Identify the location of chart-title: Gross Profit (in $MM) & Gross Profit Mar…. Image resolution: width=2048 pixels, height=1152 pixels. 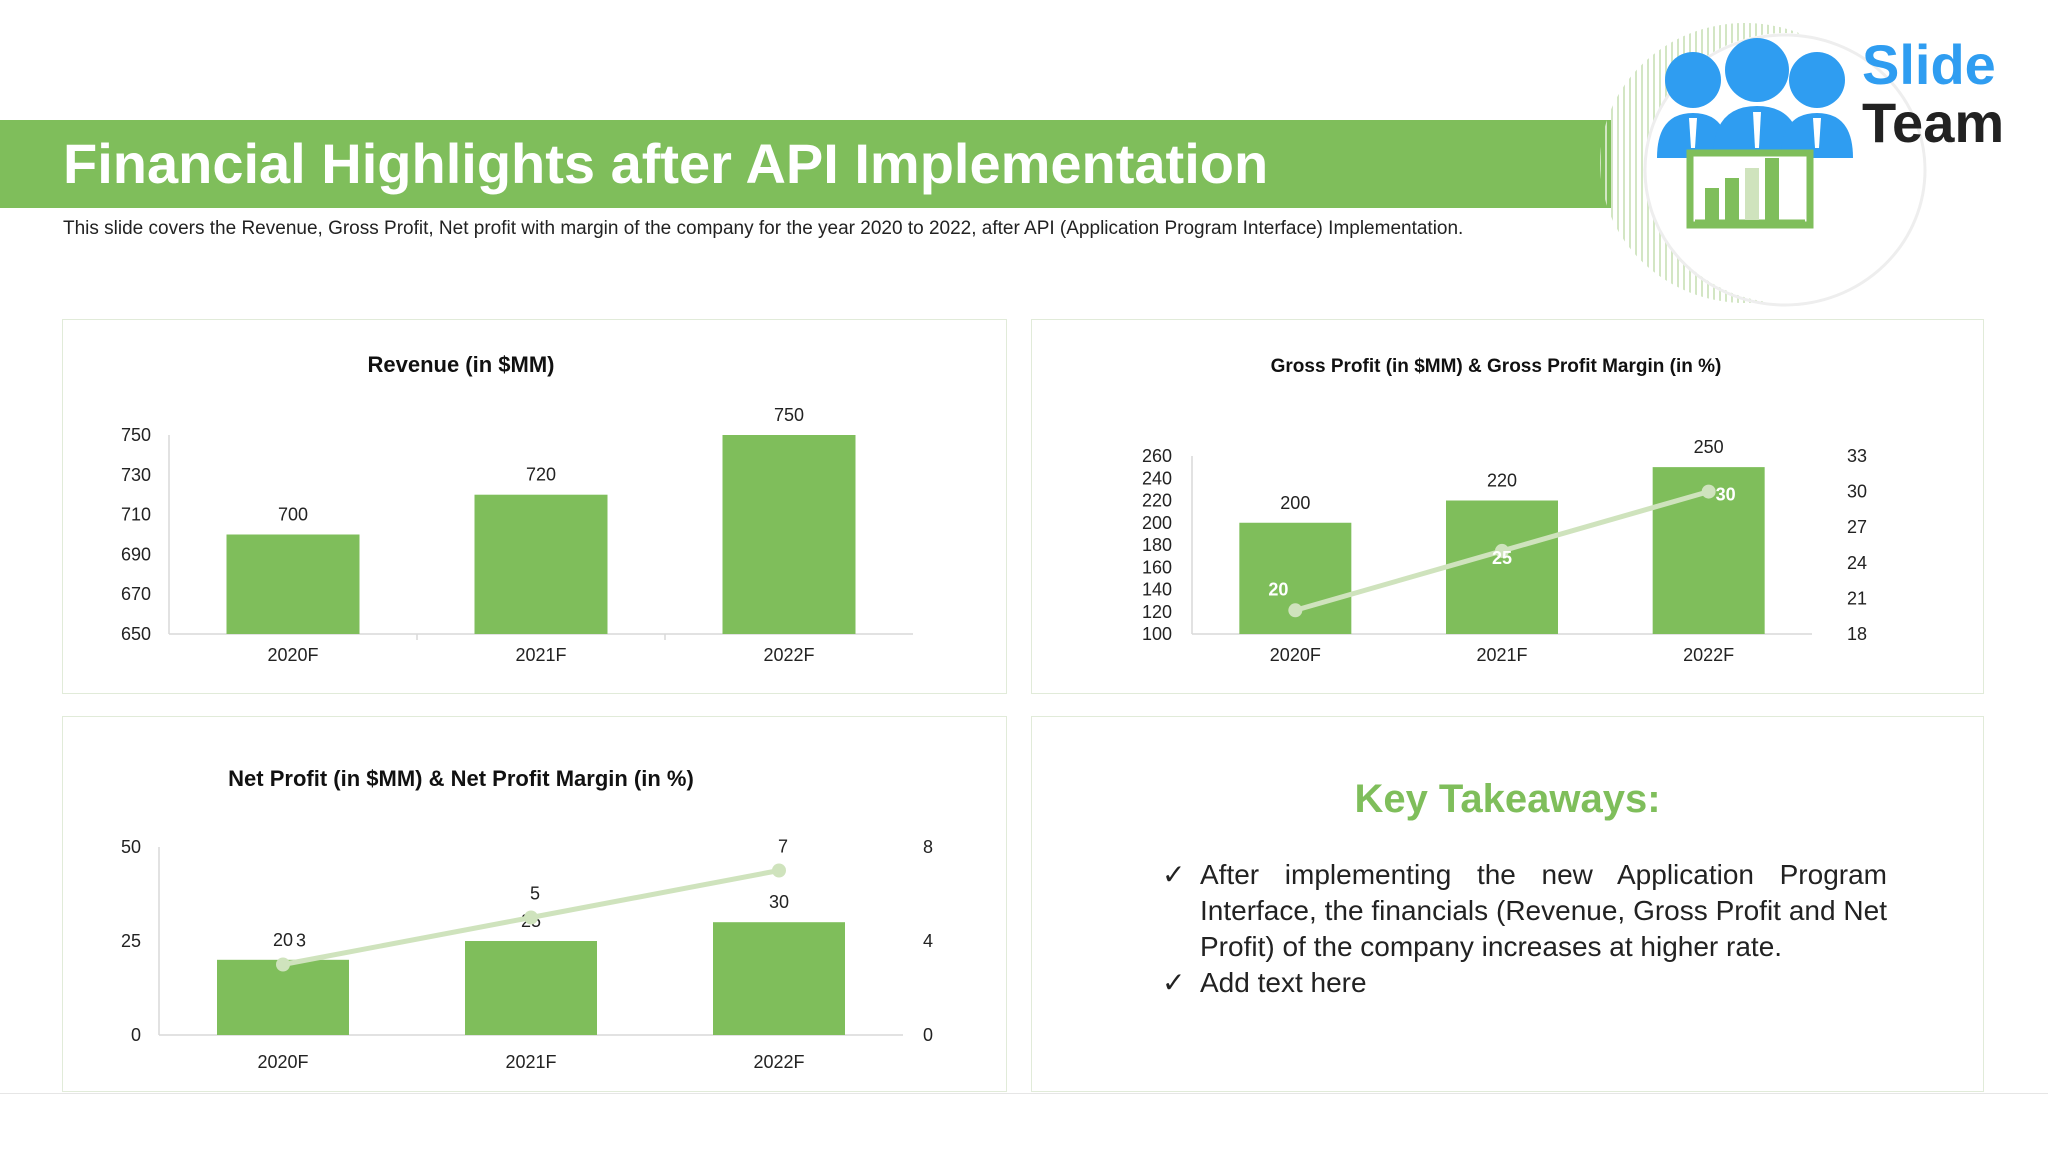
(1496, 366).